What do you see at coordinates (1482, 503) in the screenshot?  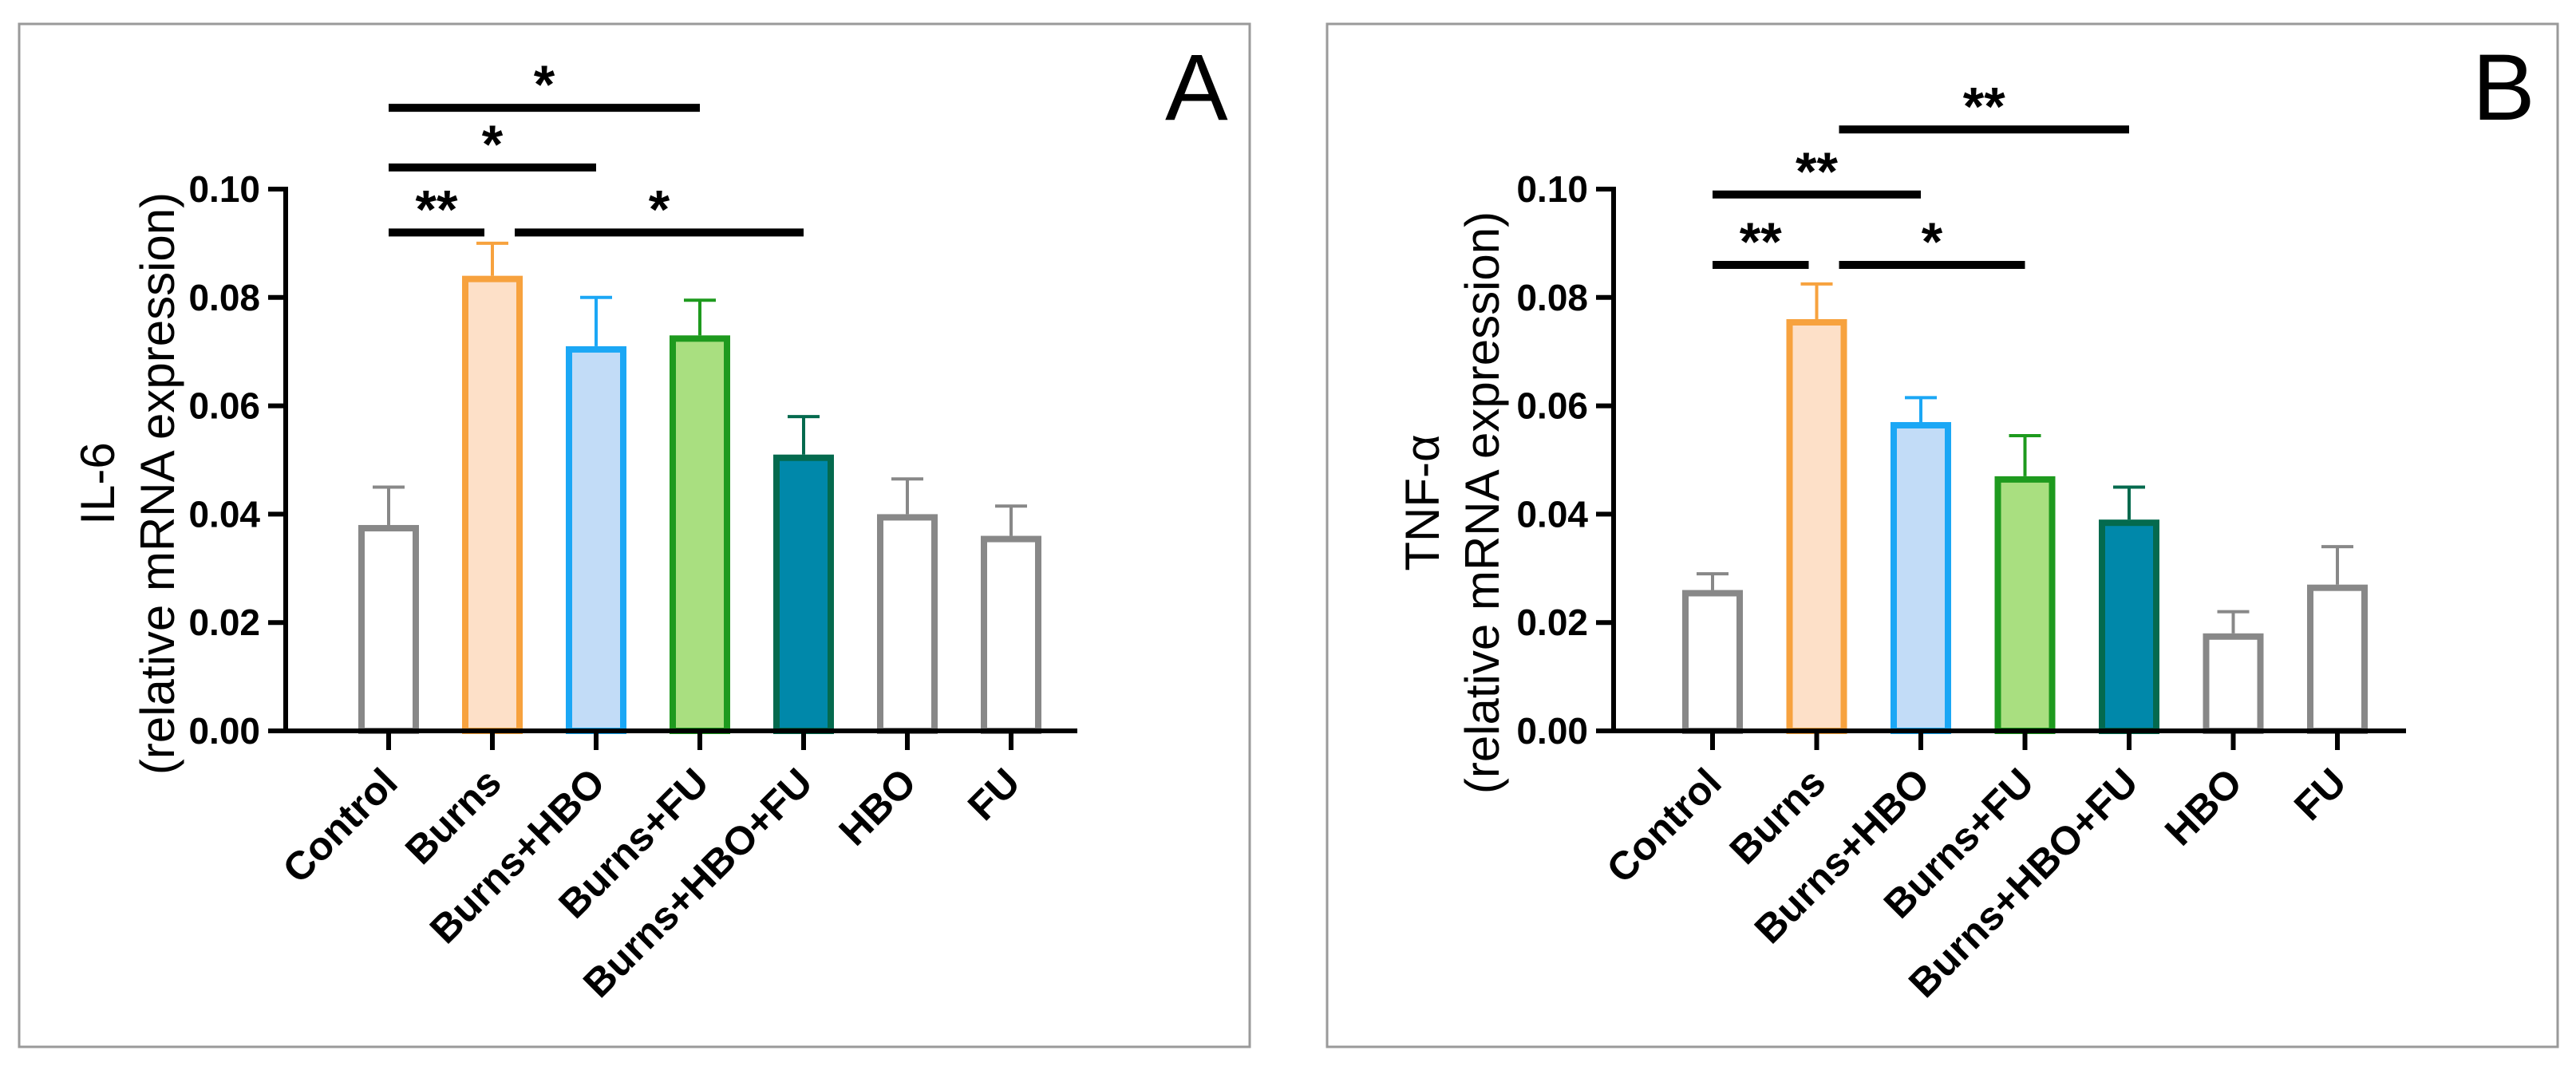 I see `panel-b-ylabel-line2: (relative mRNA expression)` at bounding box center [1482, 503].